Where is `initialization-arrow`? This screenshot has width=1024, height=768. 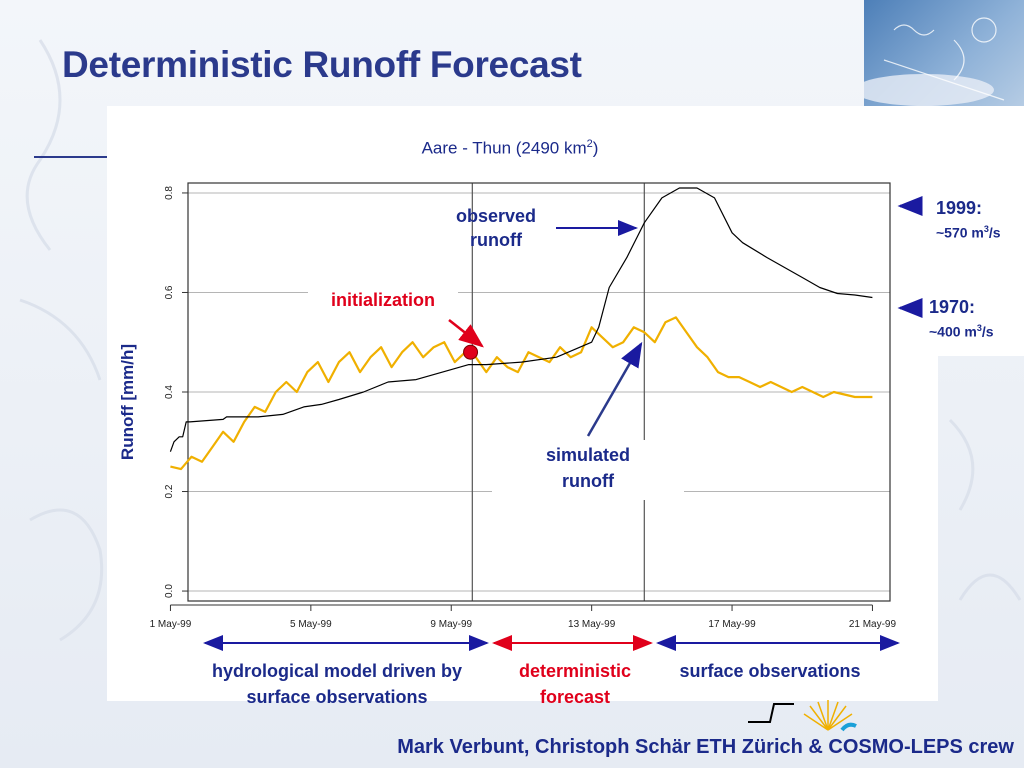
initialization-arrow is located at coordinates (466, 333).